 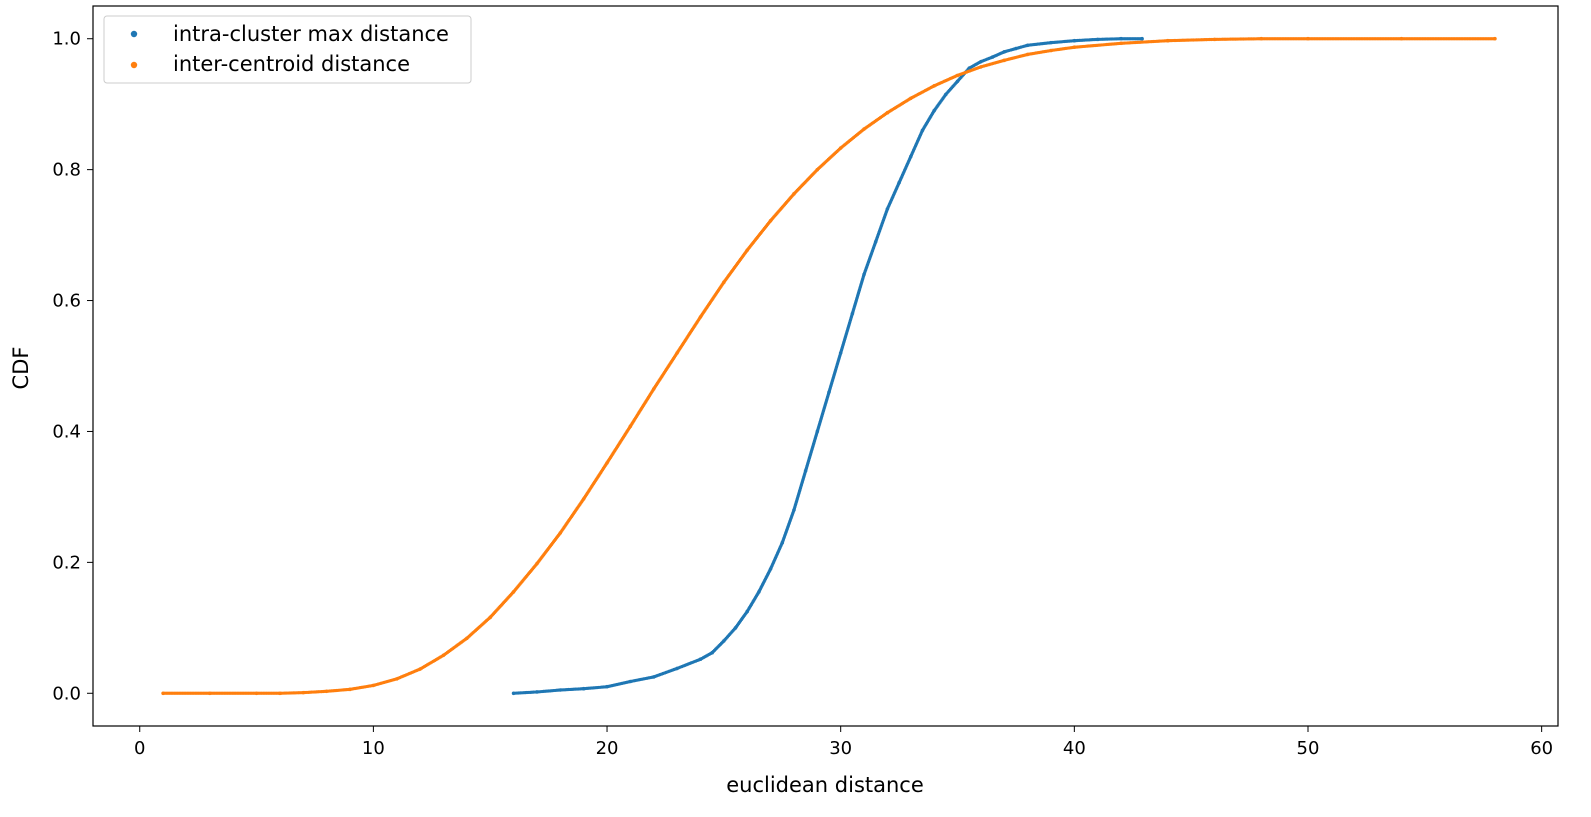 I want to click on y-tick-label: 0.2, so click(x=66, y=562).